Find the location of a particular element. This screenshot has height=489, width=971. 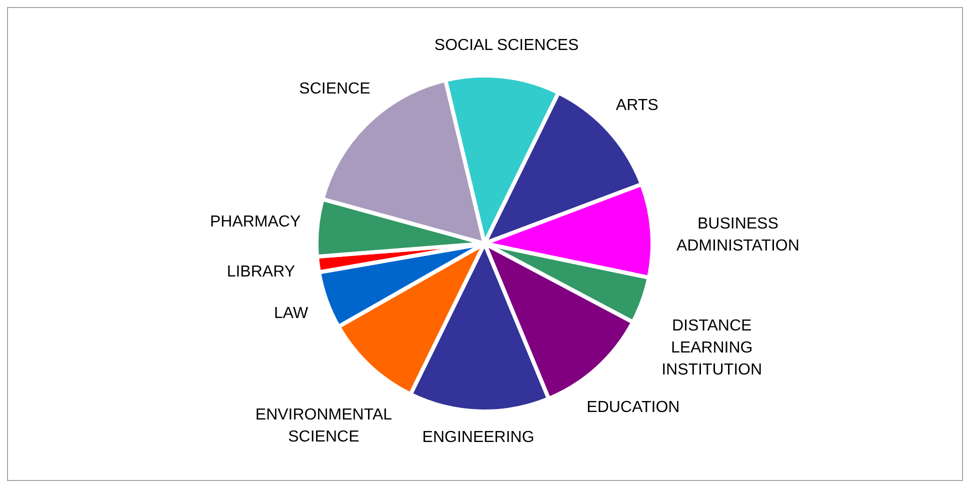

slice-label: SOCIAL SCIENCES is located at coordinates (506, 45).